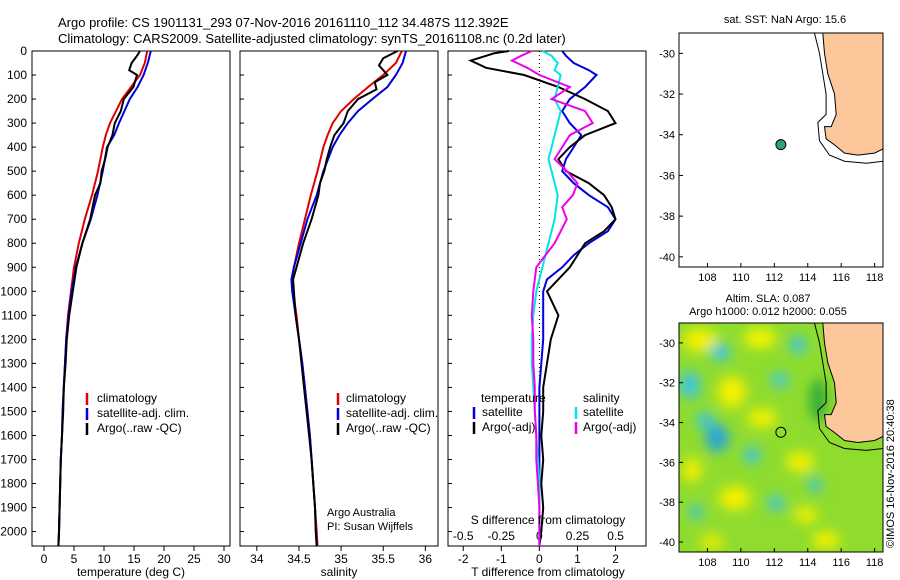 The image size is (900, 580). What do you see at coordinates (667, 424) in the screenshot?
I see `lat-tick-label: -34` at bounding box center [667, 424].